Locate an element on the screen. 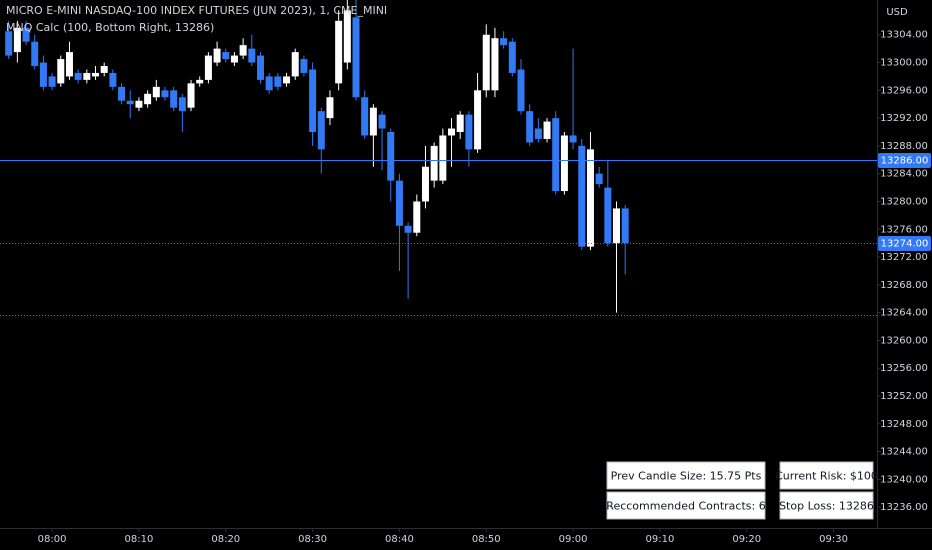 Image resolution: width=932 pixels, height=550 pixels. y-tick-label: 13240.00 is located at coordinates (904, 479).